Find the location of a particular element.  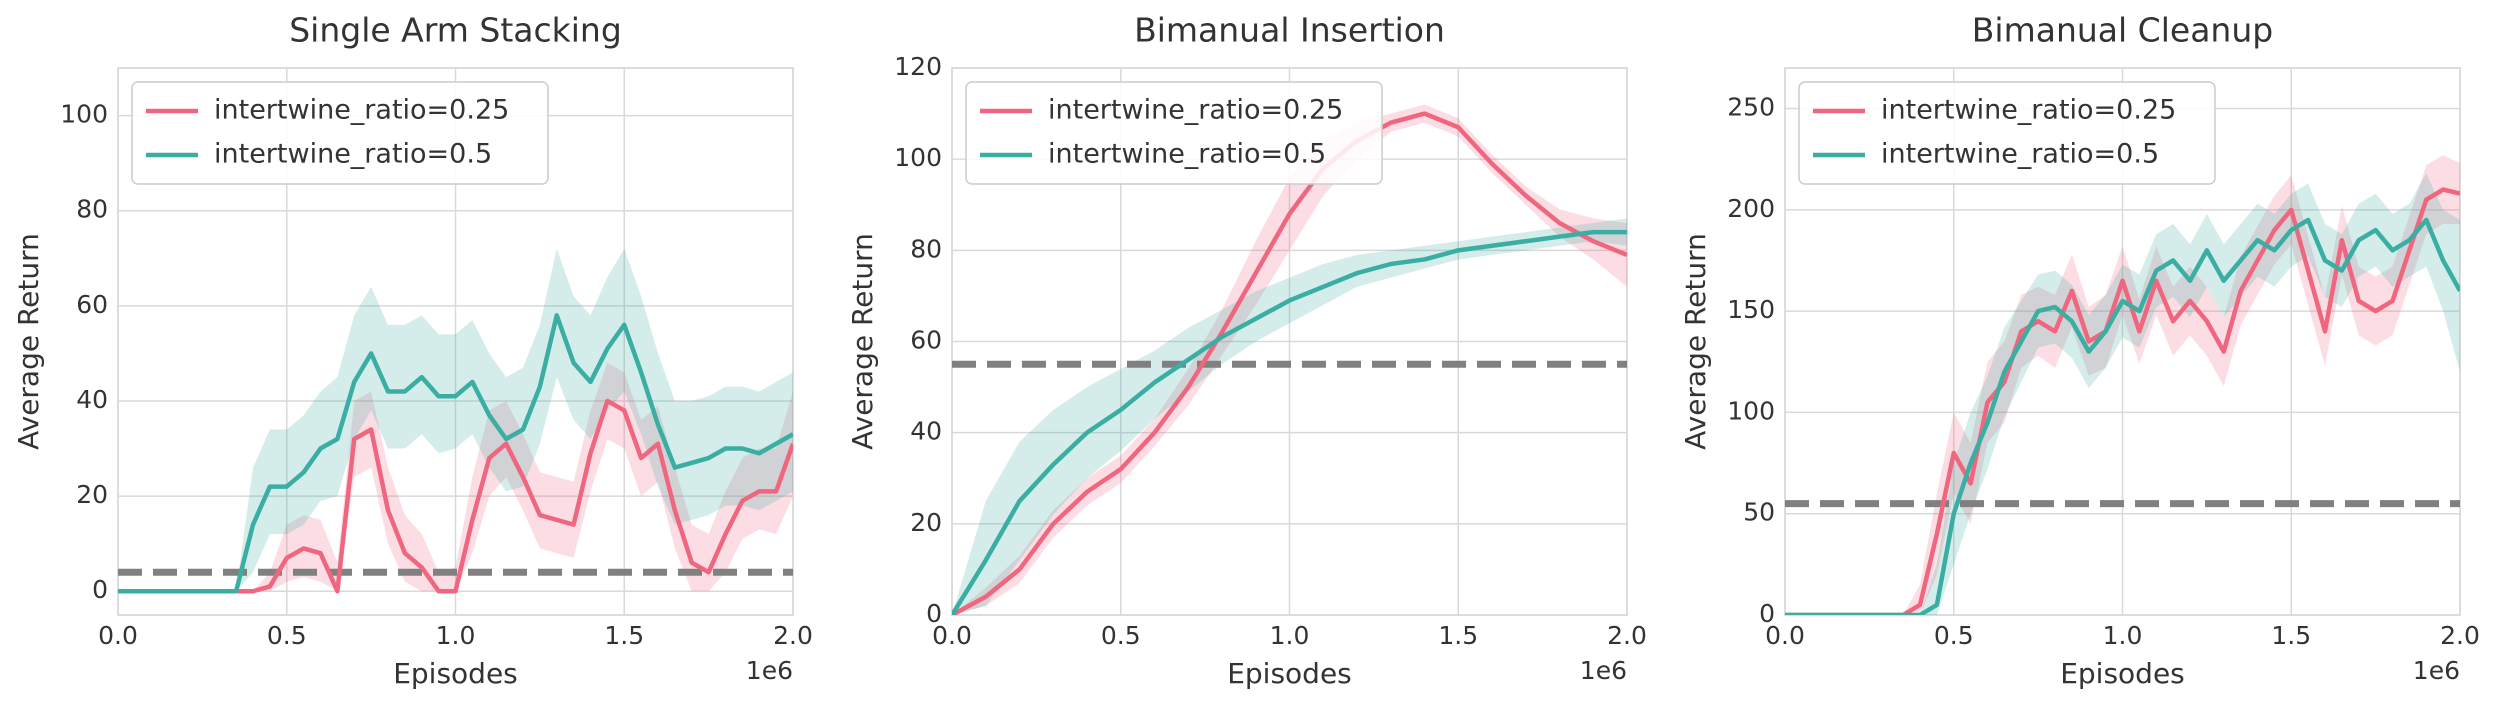

y-tick-label: 200 is located at coordinates (1751, 208).